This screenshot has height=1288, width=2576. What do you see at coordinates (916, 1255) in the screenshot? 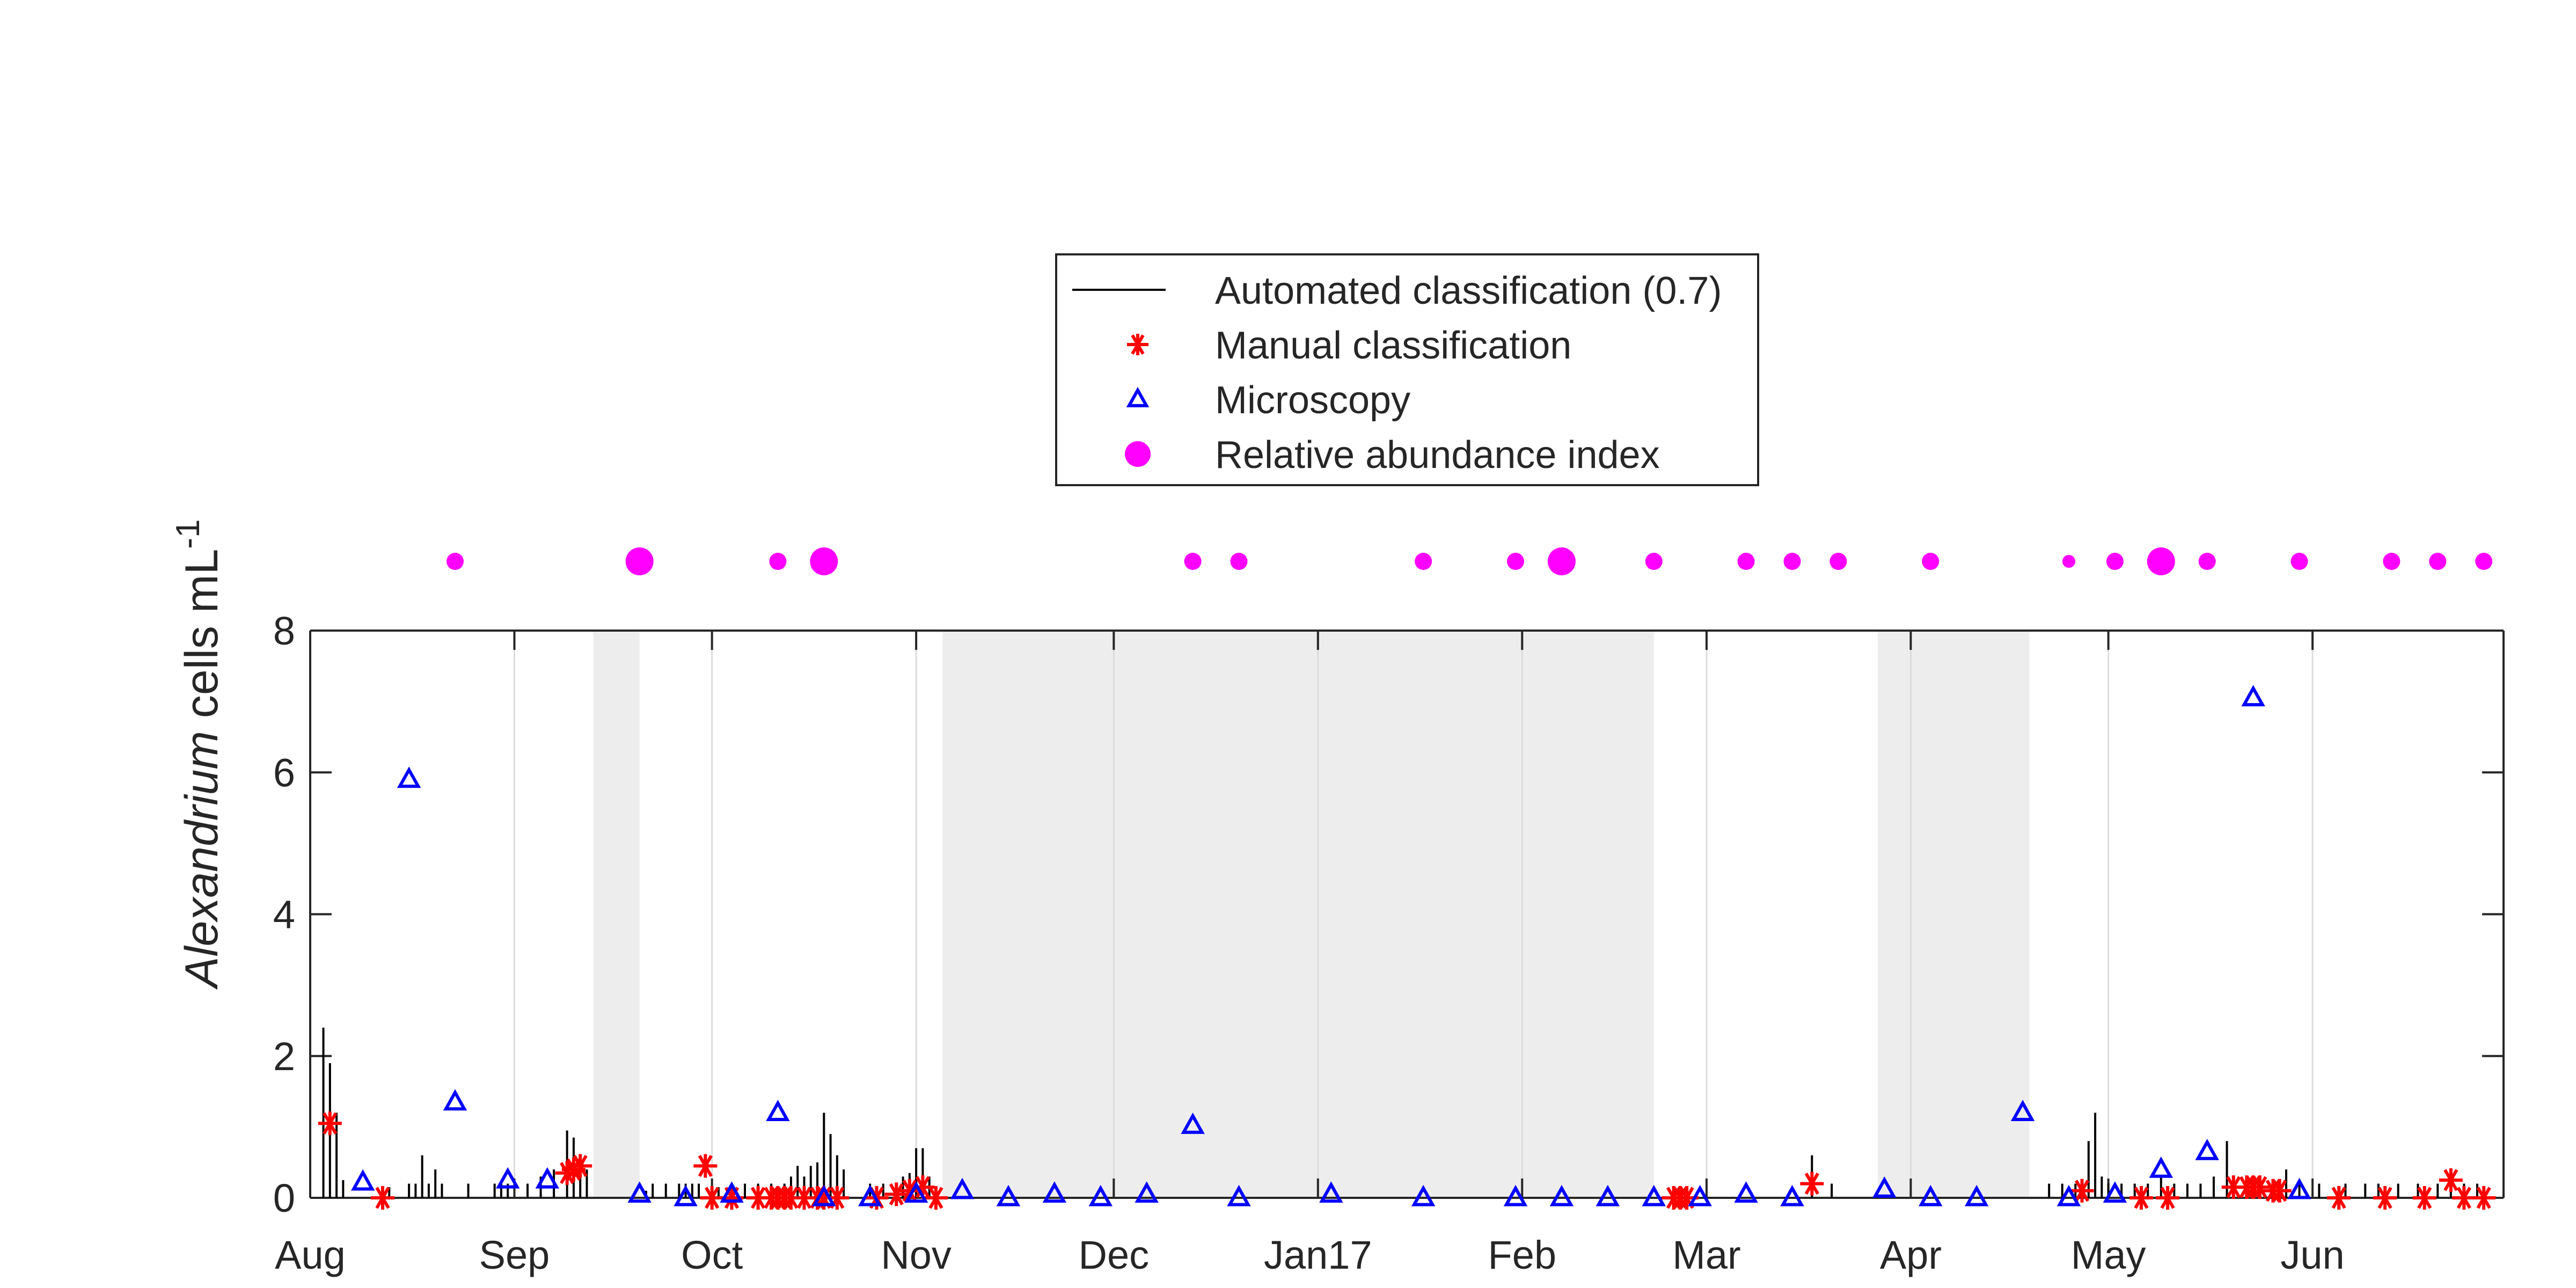
I see `x-tick-label: Nov` at bounding box center [916, 1255].